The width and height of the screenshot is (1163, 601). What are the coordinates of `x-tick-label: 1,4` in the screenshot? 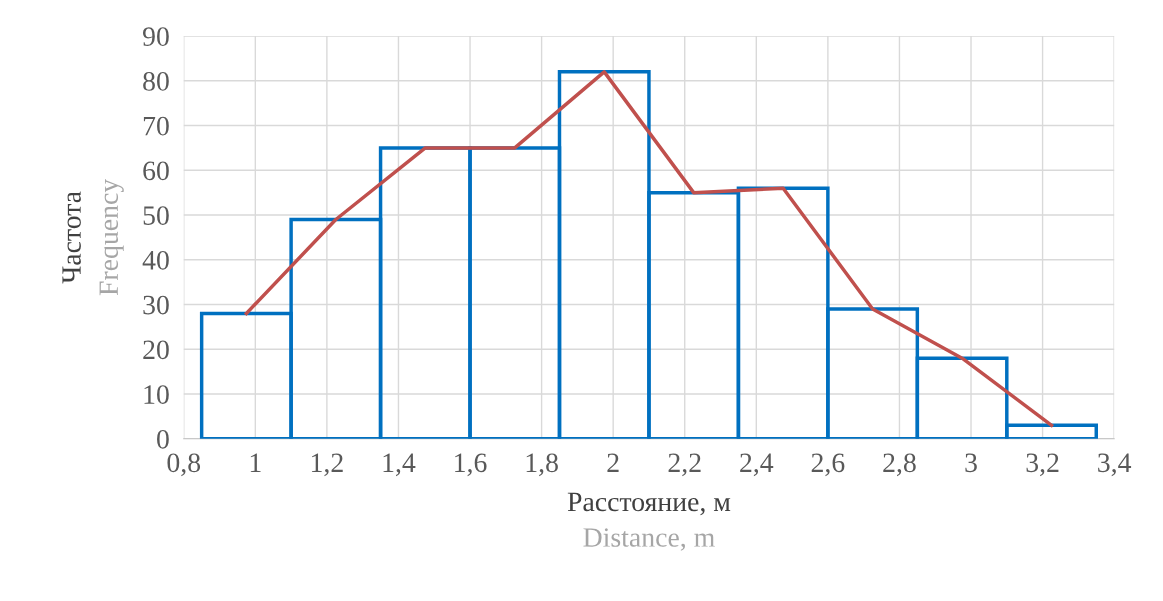 It's located at (399, 465).